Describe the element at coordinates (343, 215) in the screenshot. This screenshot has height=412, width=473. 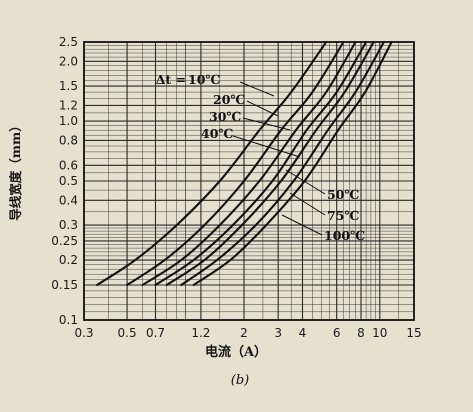
I see `series-label-5: 75℃` at that location.